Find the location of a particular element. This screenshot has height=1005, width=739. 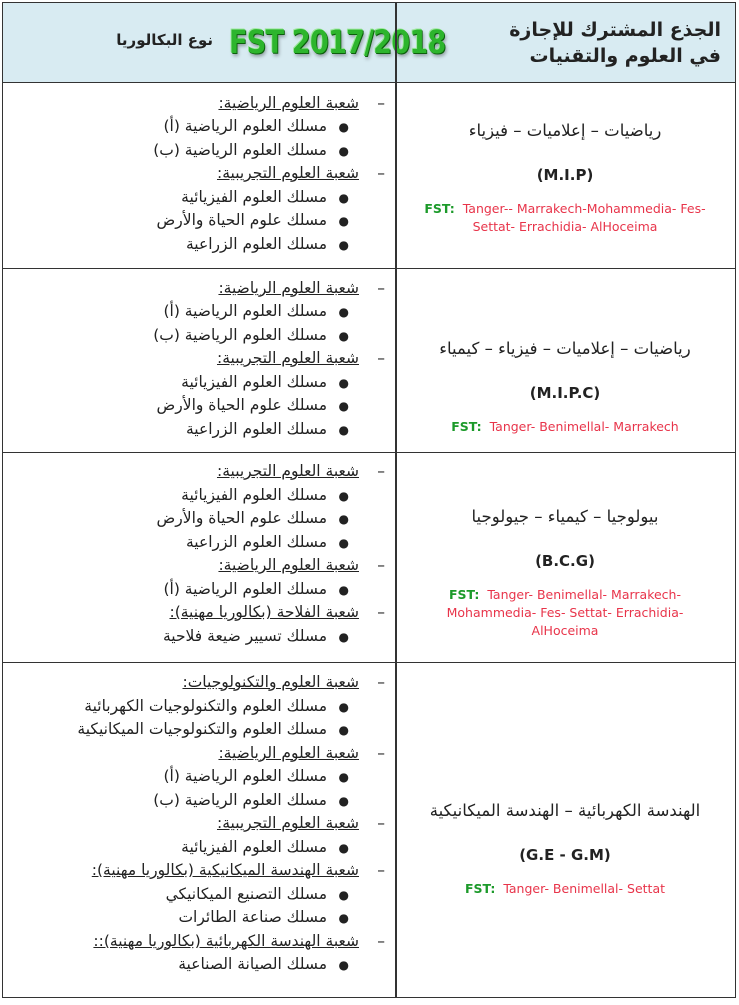

header-line: الجذع المشترك للإجازة is located at coordinates (615, 30).